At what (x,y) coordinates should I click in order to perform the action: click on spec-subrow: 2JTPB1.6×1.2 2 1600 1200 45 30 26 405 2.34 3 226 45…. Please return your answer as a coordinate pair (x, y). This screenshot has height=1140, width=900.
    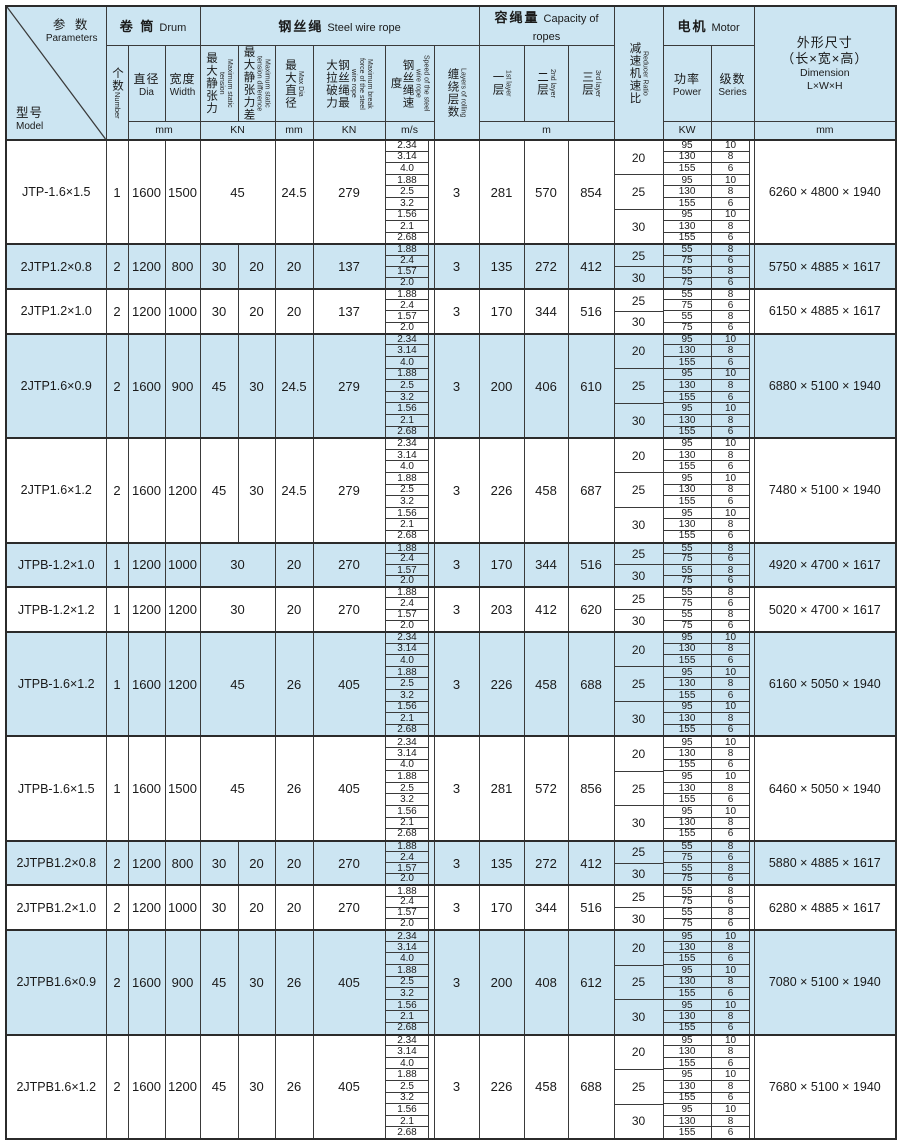
    Looking at the image, I should click on (451, 1086).